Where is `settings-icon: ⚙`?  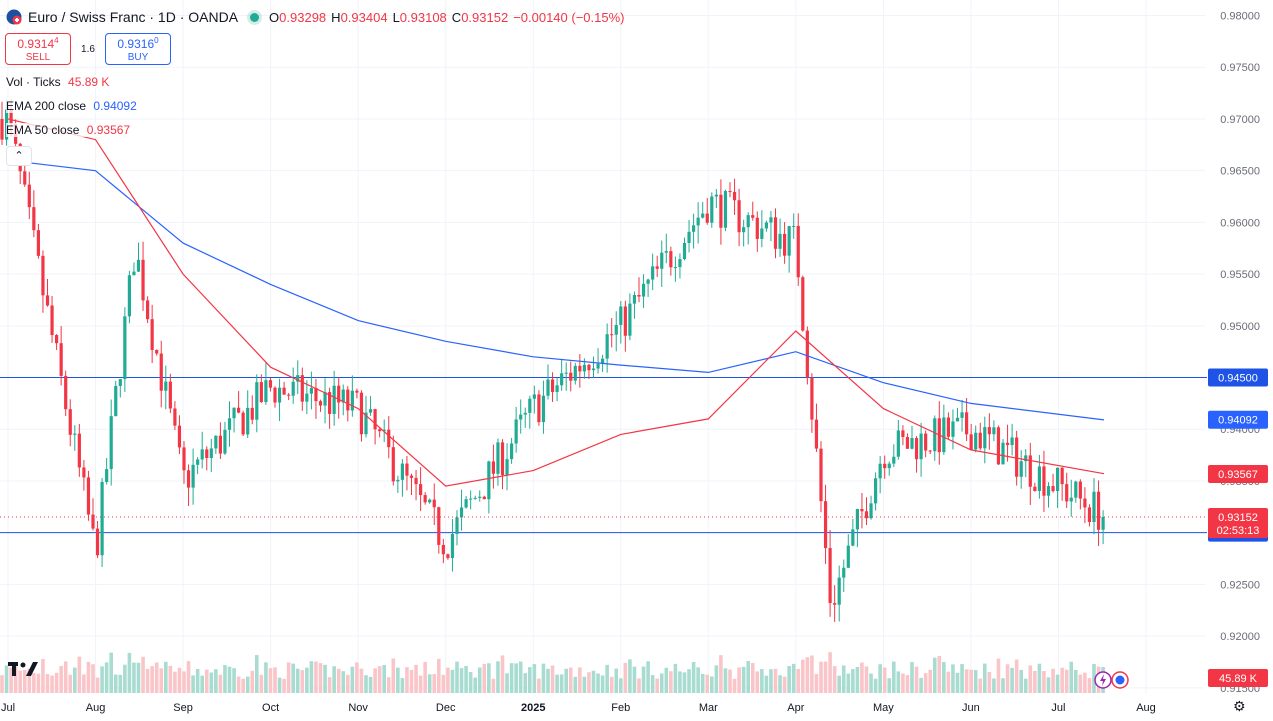
settings-icon: ⚙ is located at coordinates (1239, 706).